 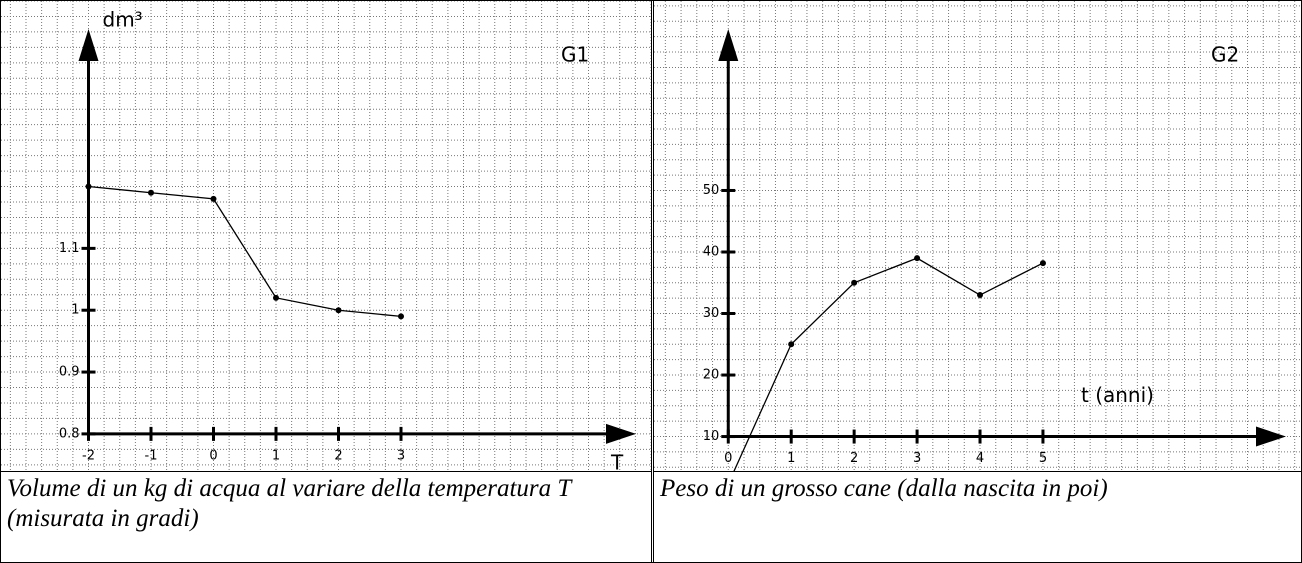 I want to click on y-tick-label: 0.9, so click(x=69, y=372).